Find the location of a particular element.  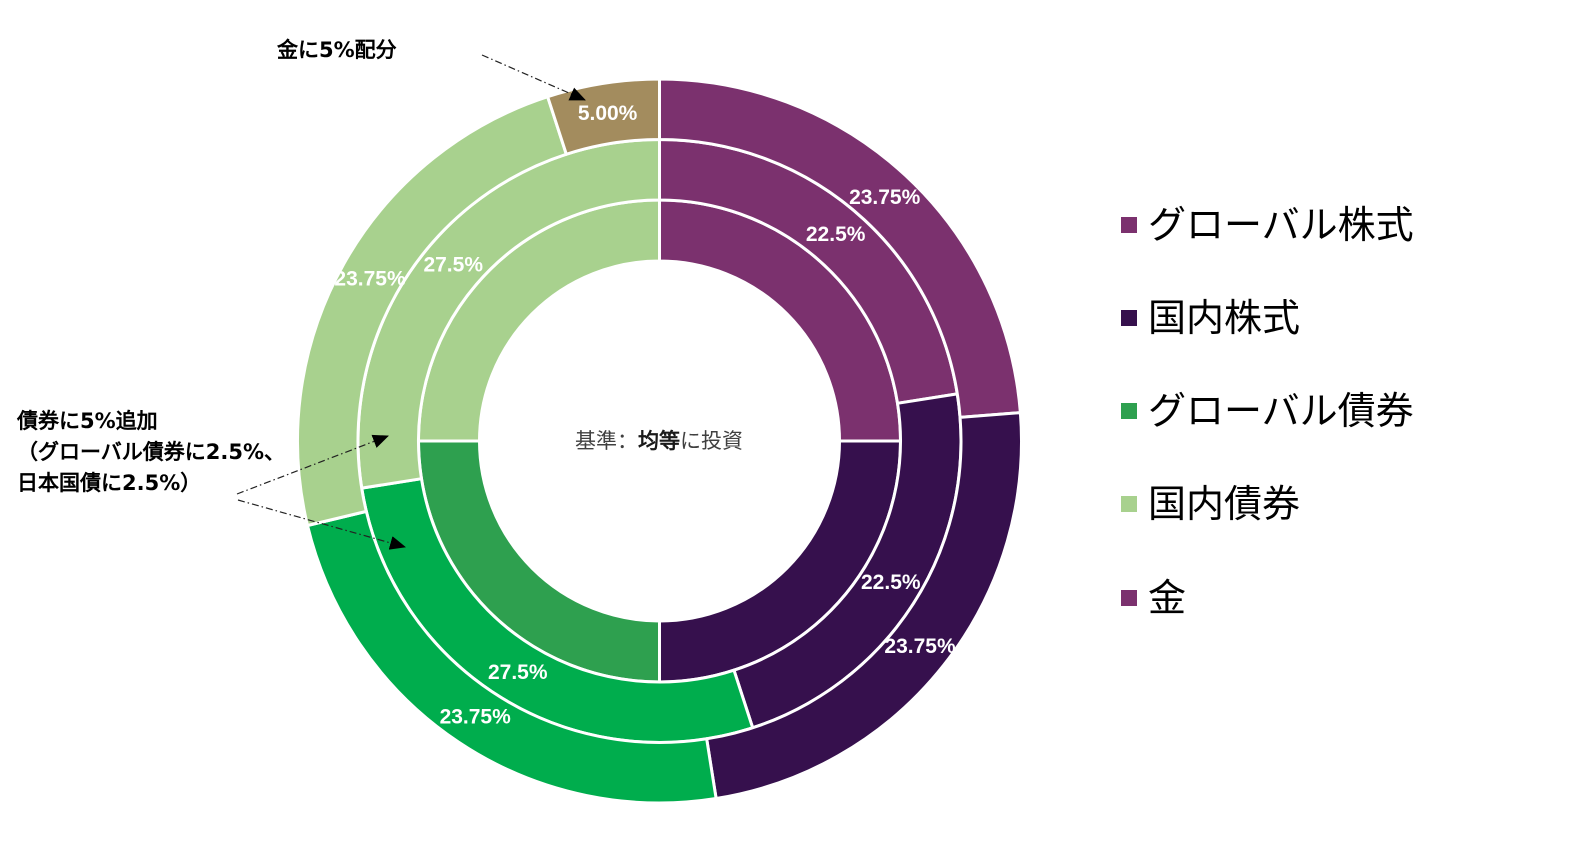

legend-item-gold: 金 is located at coordinates (1153, 598).